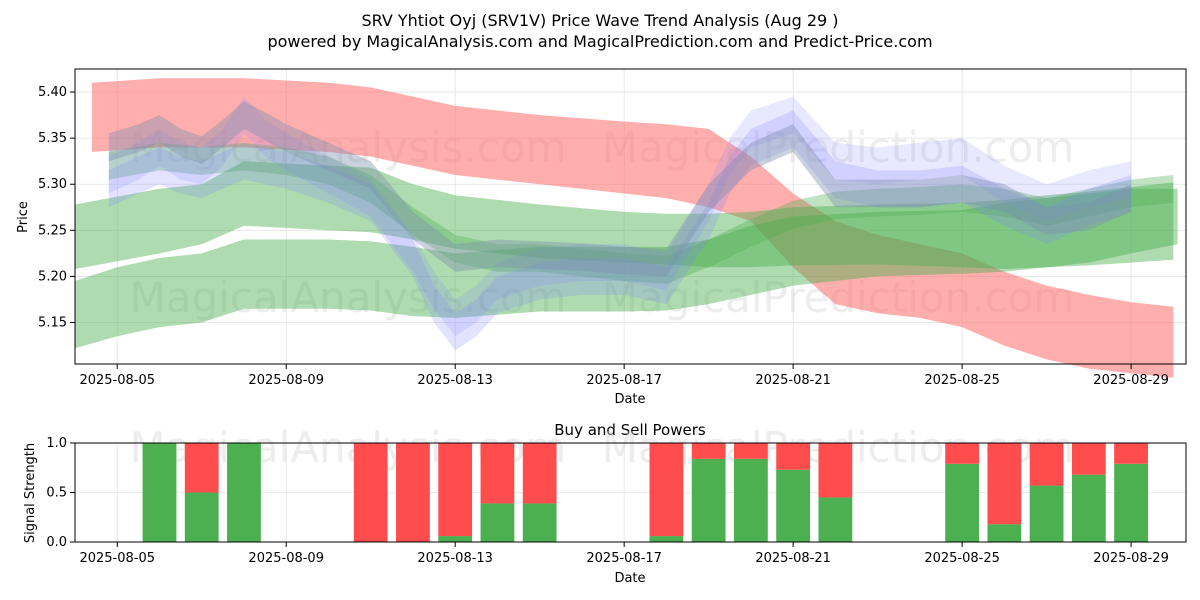 The height and width of the screenshot is (600, 1200). Describe the element at coordinates (56, 208) in the screenshot. I see `price-y-ticks: 5.15 5.20 5.25 5.30 5.35 5.40` at that location.